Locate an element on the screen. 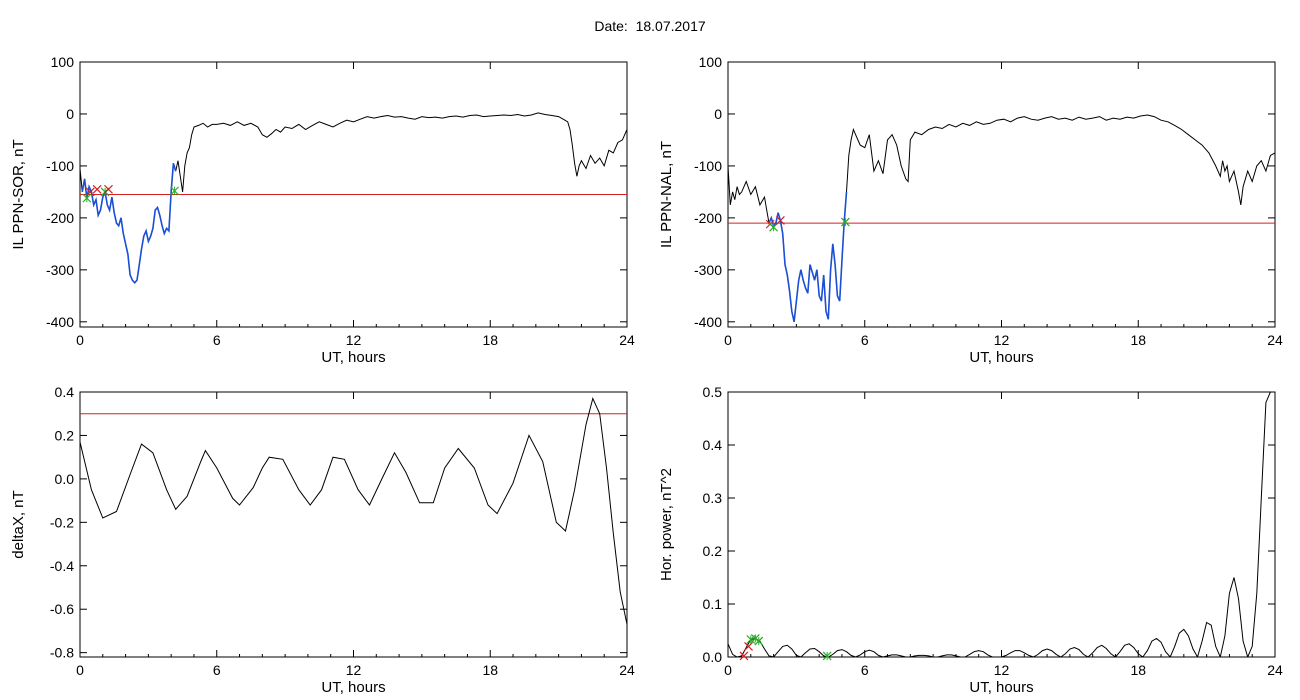 This screenshot has height=700, width=1300. y-tick-label: -0.2 is located at coordinates (62, 522).